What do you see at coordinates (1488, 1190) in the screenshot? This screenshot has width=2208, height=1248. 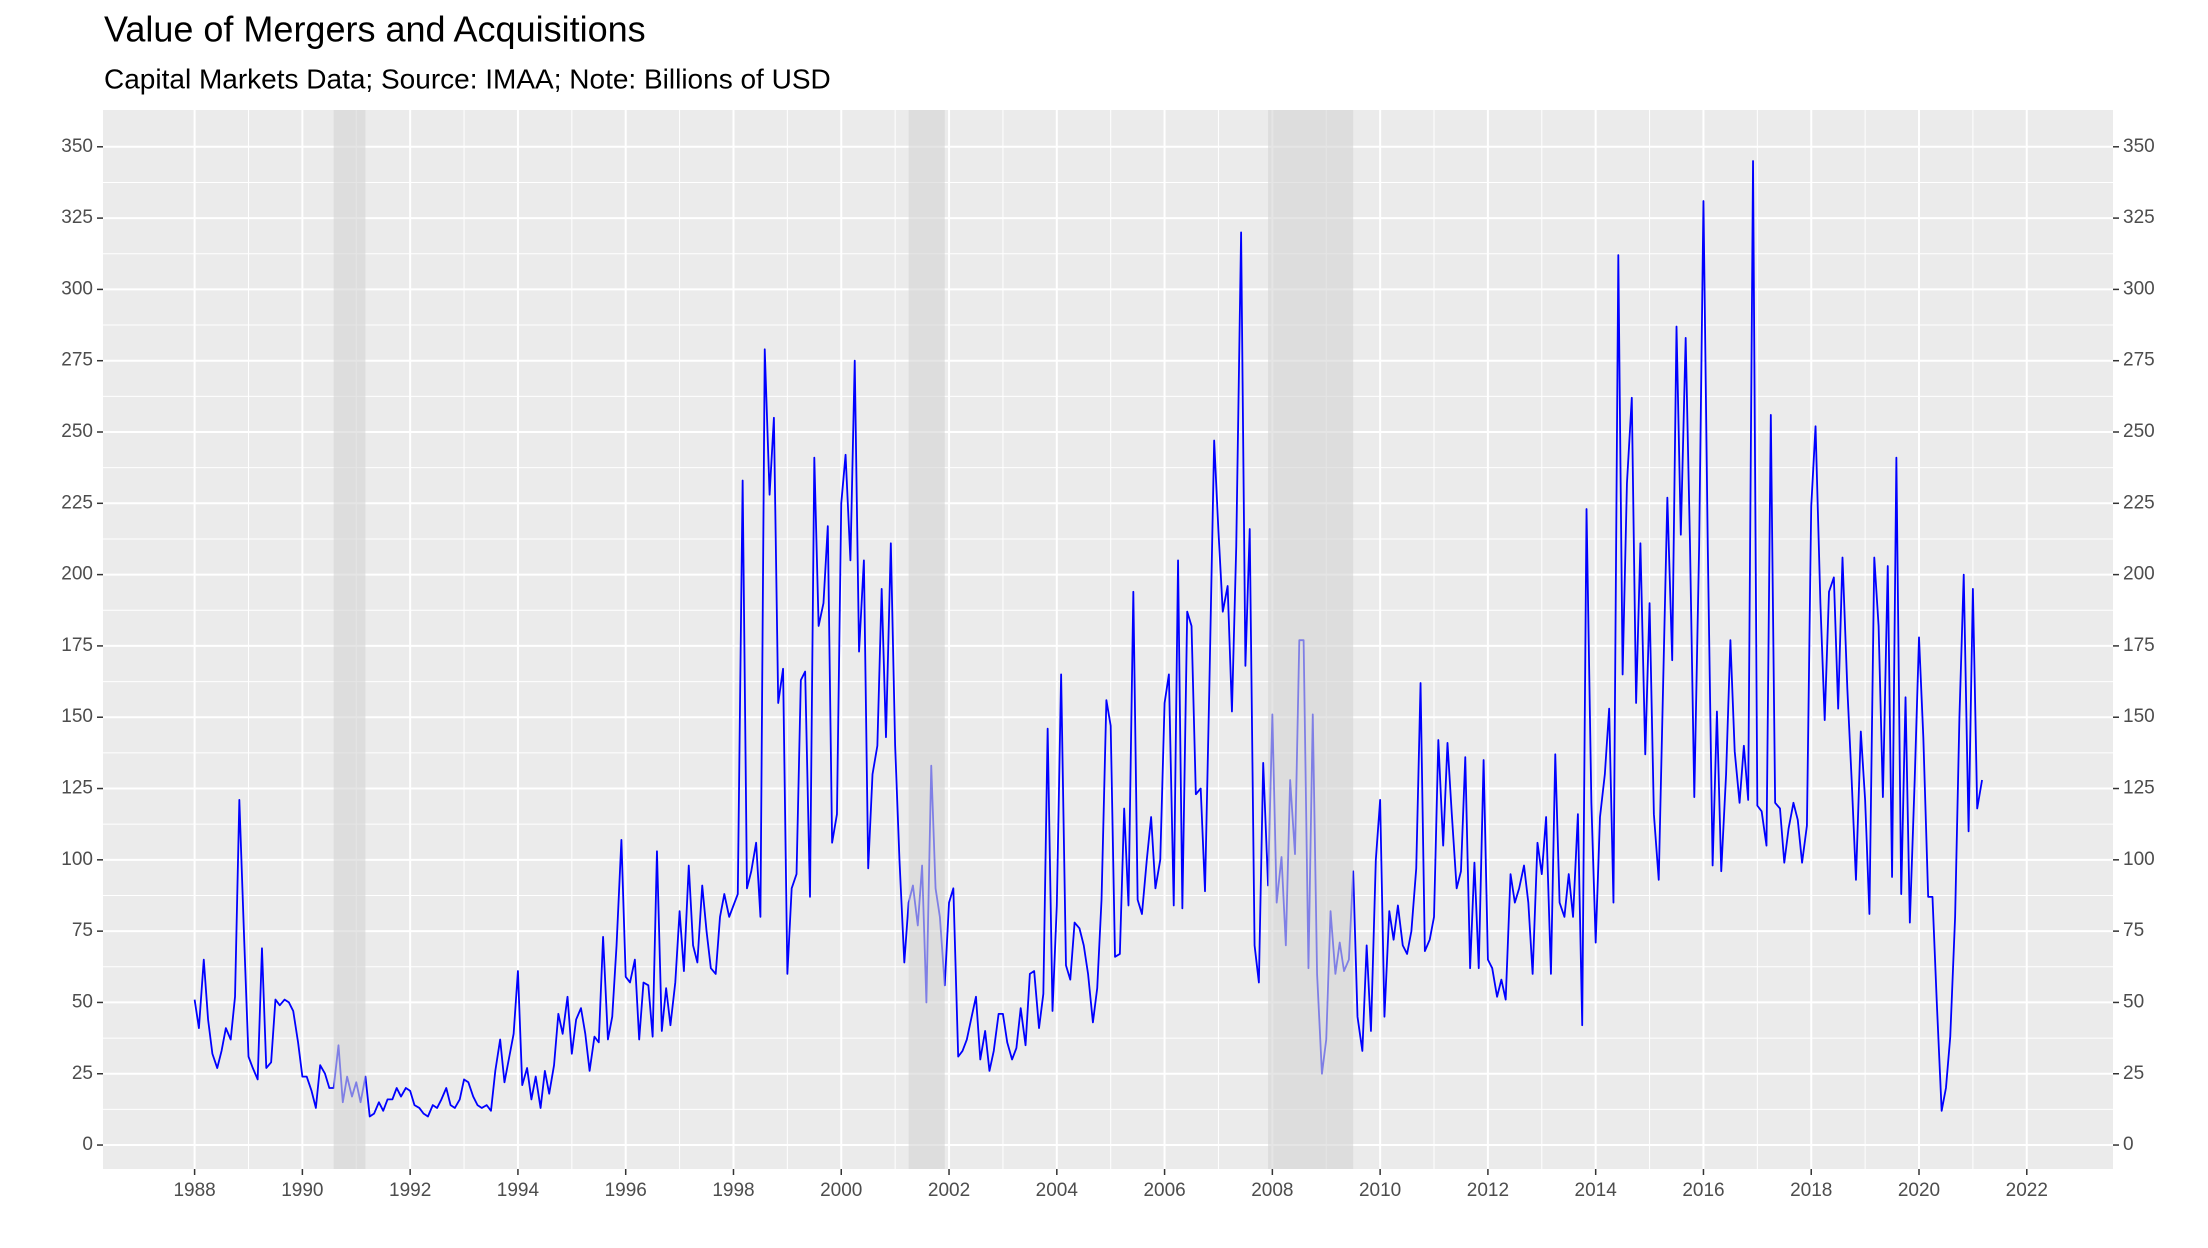 I see `x-tick-label: 2012` at bounding box center [1488, 1190].